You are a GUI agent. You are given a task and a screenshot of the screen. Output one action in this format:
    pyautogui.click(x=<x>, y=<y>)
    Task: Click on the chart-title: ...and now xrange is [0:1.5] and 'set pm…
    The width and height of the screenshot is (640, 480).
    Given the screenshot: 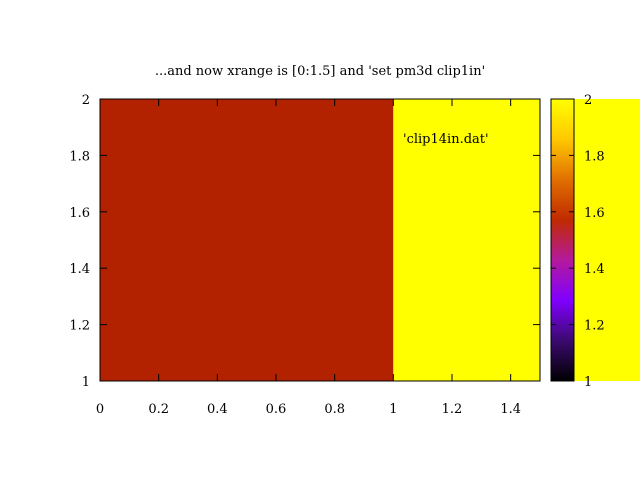 What is the action you would take?
    pyautogui.click(x=320, y=71)
    